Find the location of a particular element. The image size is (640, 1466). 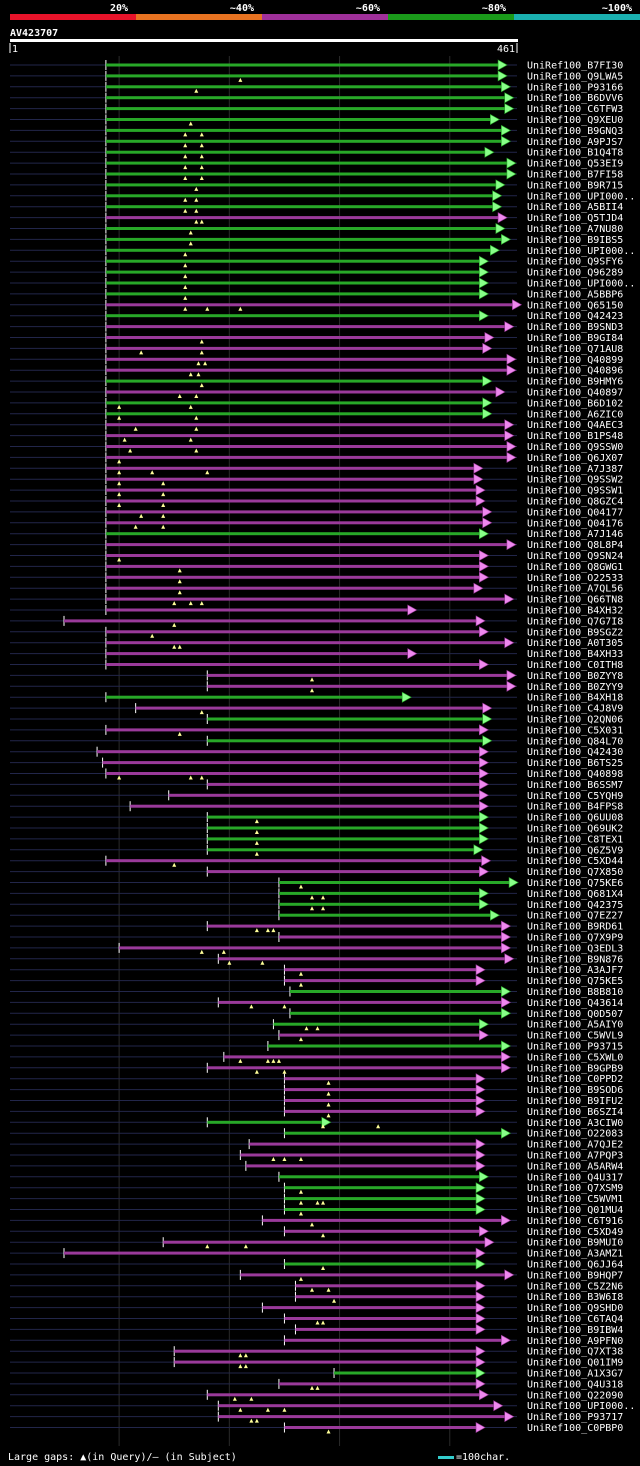

hit-row: UniRef100_C5WVM1 is located at coordinates (316, 1199).